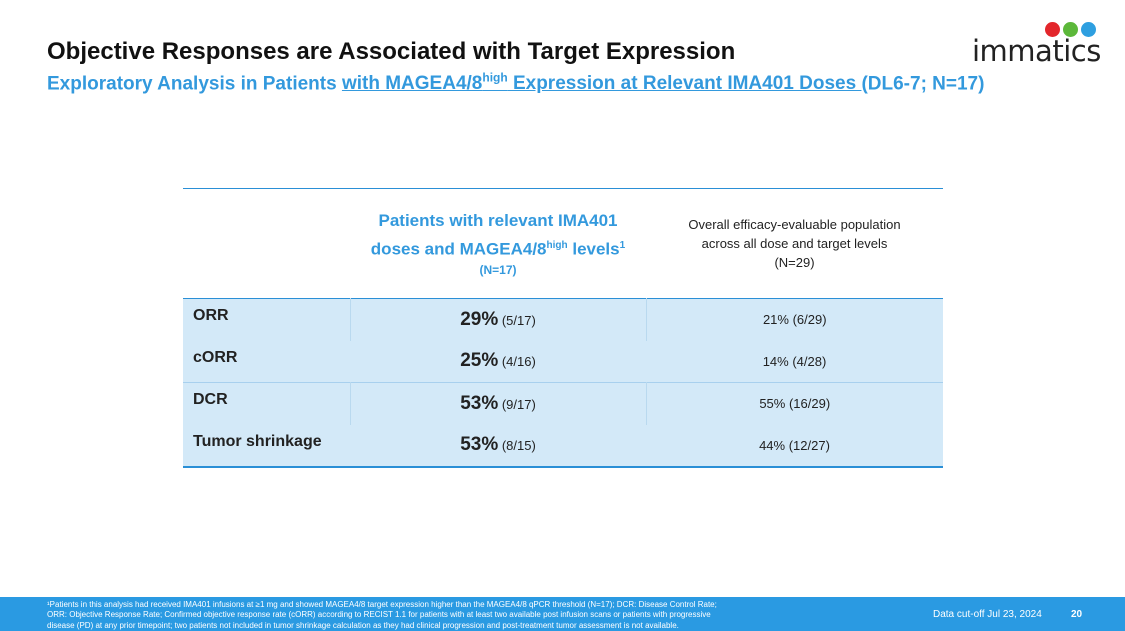 This screenshot has width=1125, height=631. I want to click on row-overall-value: 14% (4/28), so click(794, 361).